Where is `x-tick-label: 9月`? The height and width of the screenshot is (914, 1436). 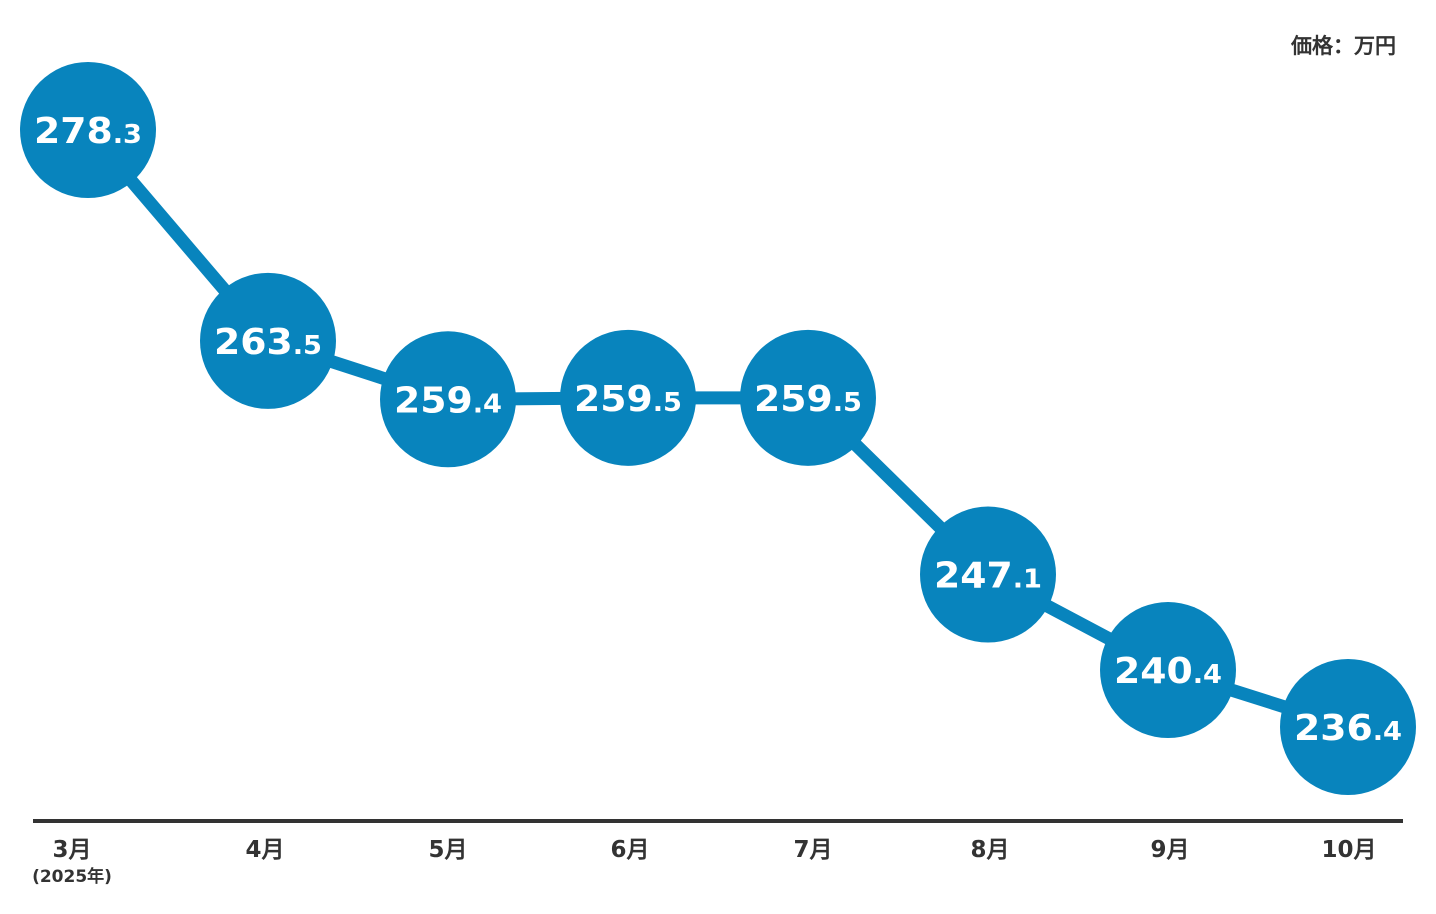 x-tick-label: 9月 is located at coordinates (1169, 850).